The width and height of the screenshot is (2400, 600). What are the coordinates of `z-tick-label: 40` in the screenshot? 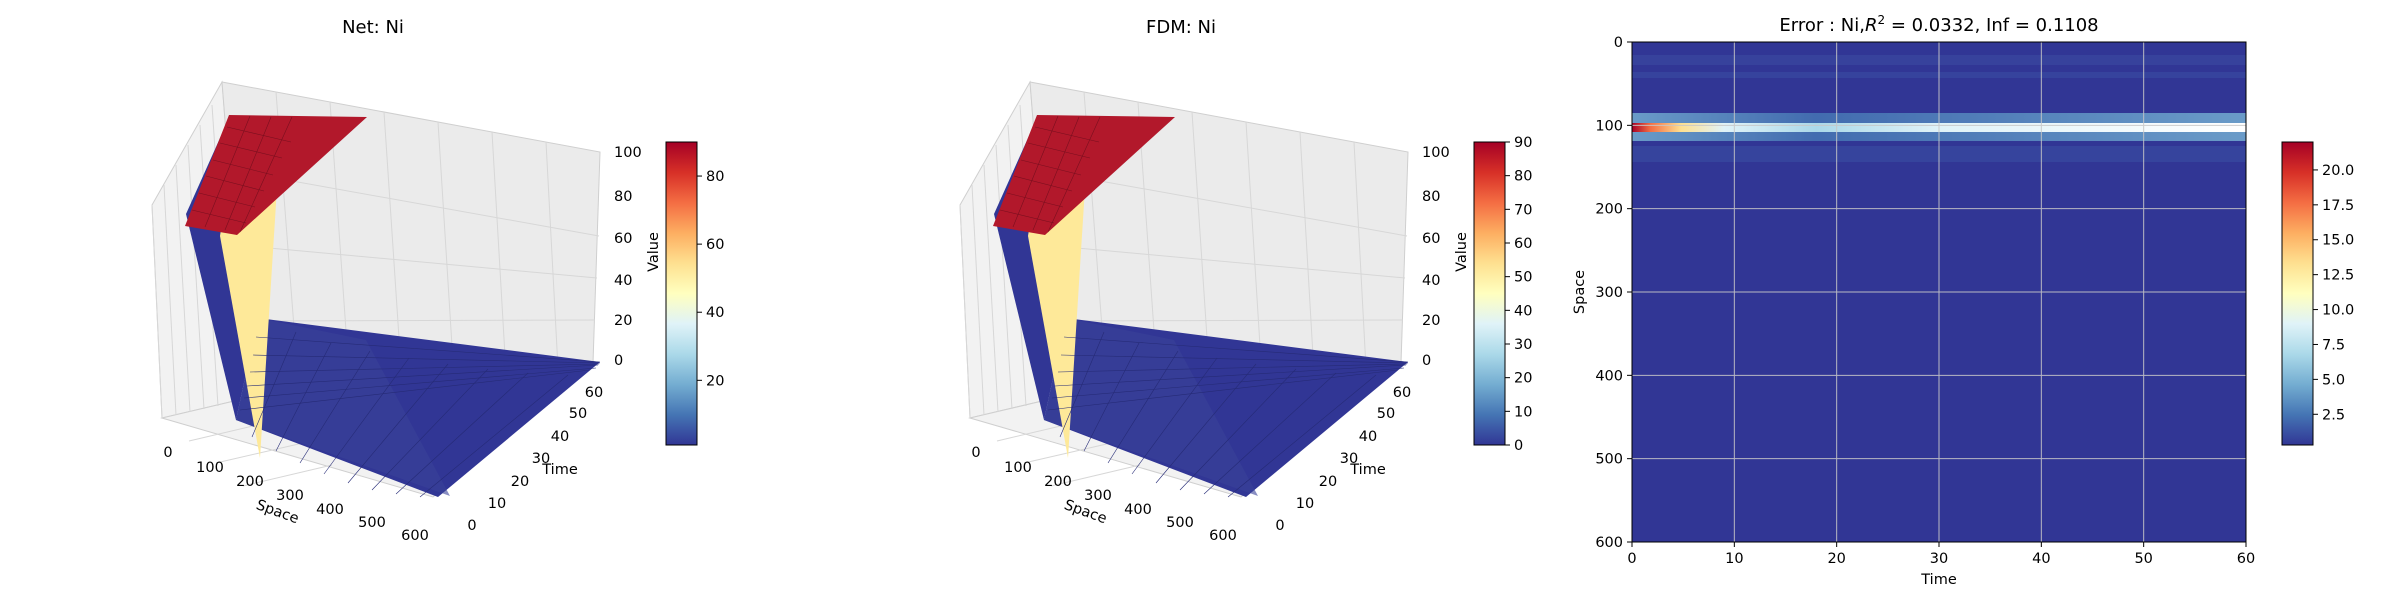 It's located at (1431, 281).